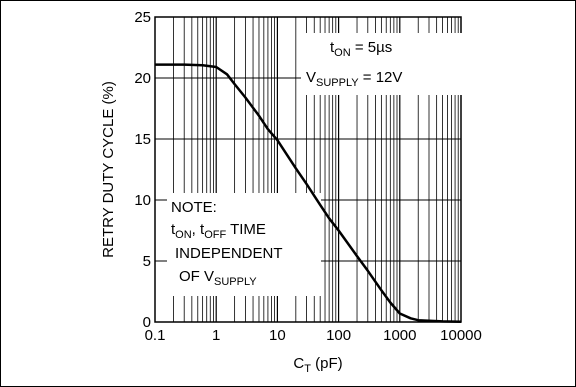 The height and width of the screenshot is (387, 576). I want to click on note-line-3: OF VSUPPLY, so click(218, 278).